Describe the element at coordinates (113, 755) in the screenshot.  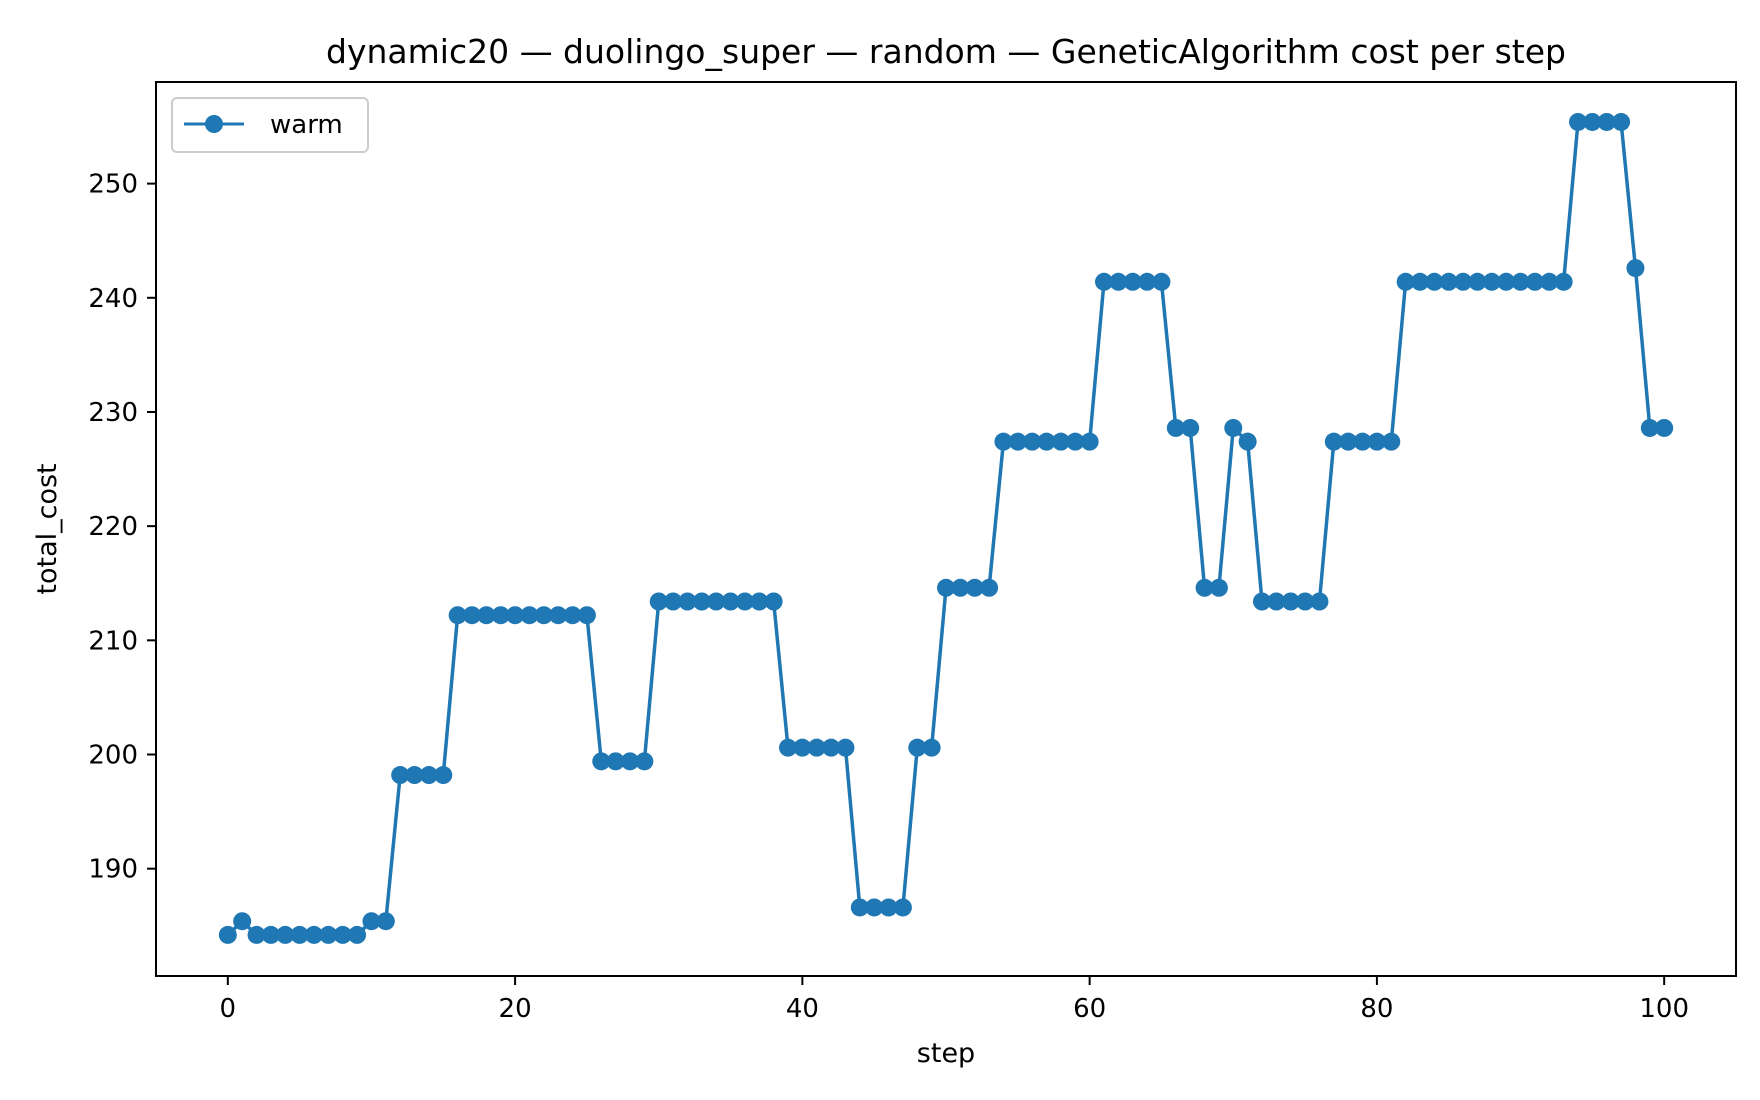
I see `y-tick-label: 200` at that location.